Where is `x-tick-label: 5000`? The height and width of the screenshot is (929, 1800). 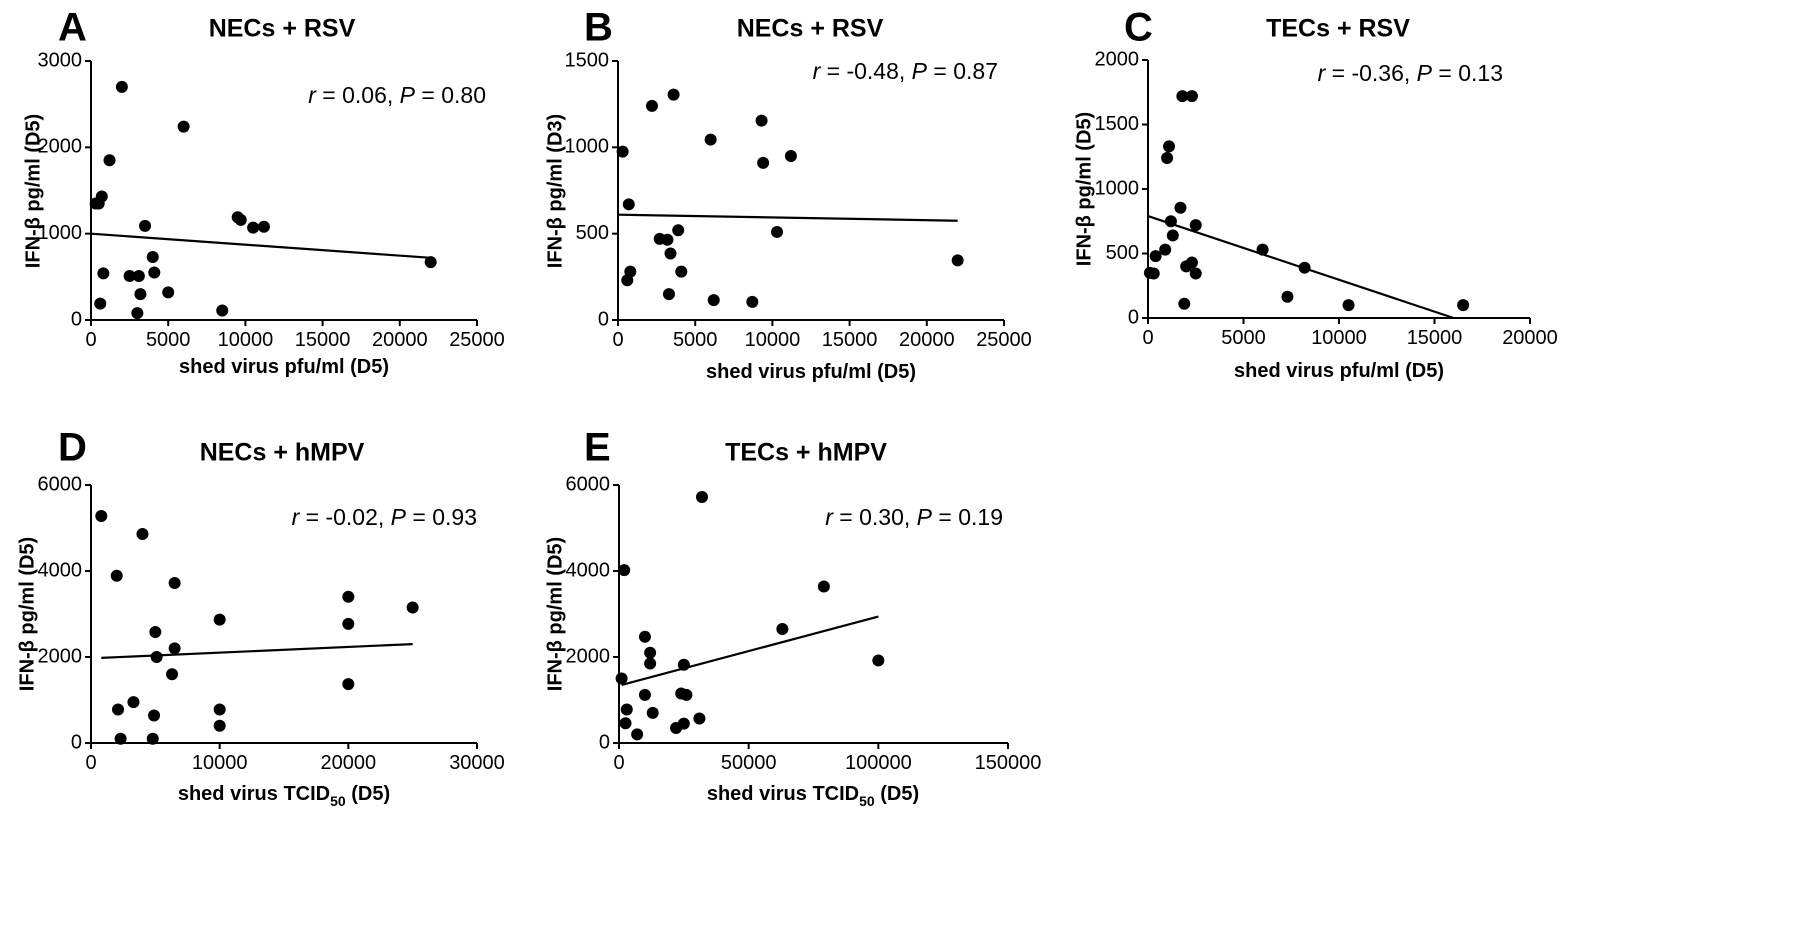 x-tick-label: 5000 is located at coordinates (168, 340).